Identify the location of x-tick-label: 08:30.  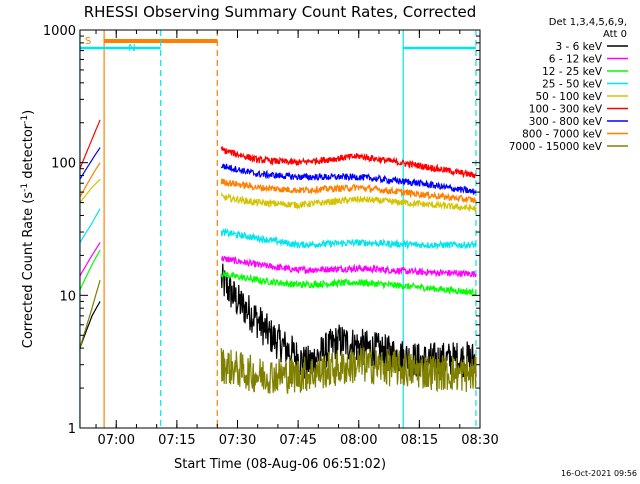
(479, 440).